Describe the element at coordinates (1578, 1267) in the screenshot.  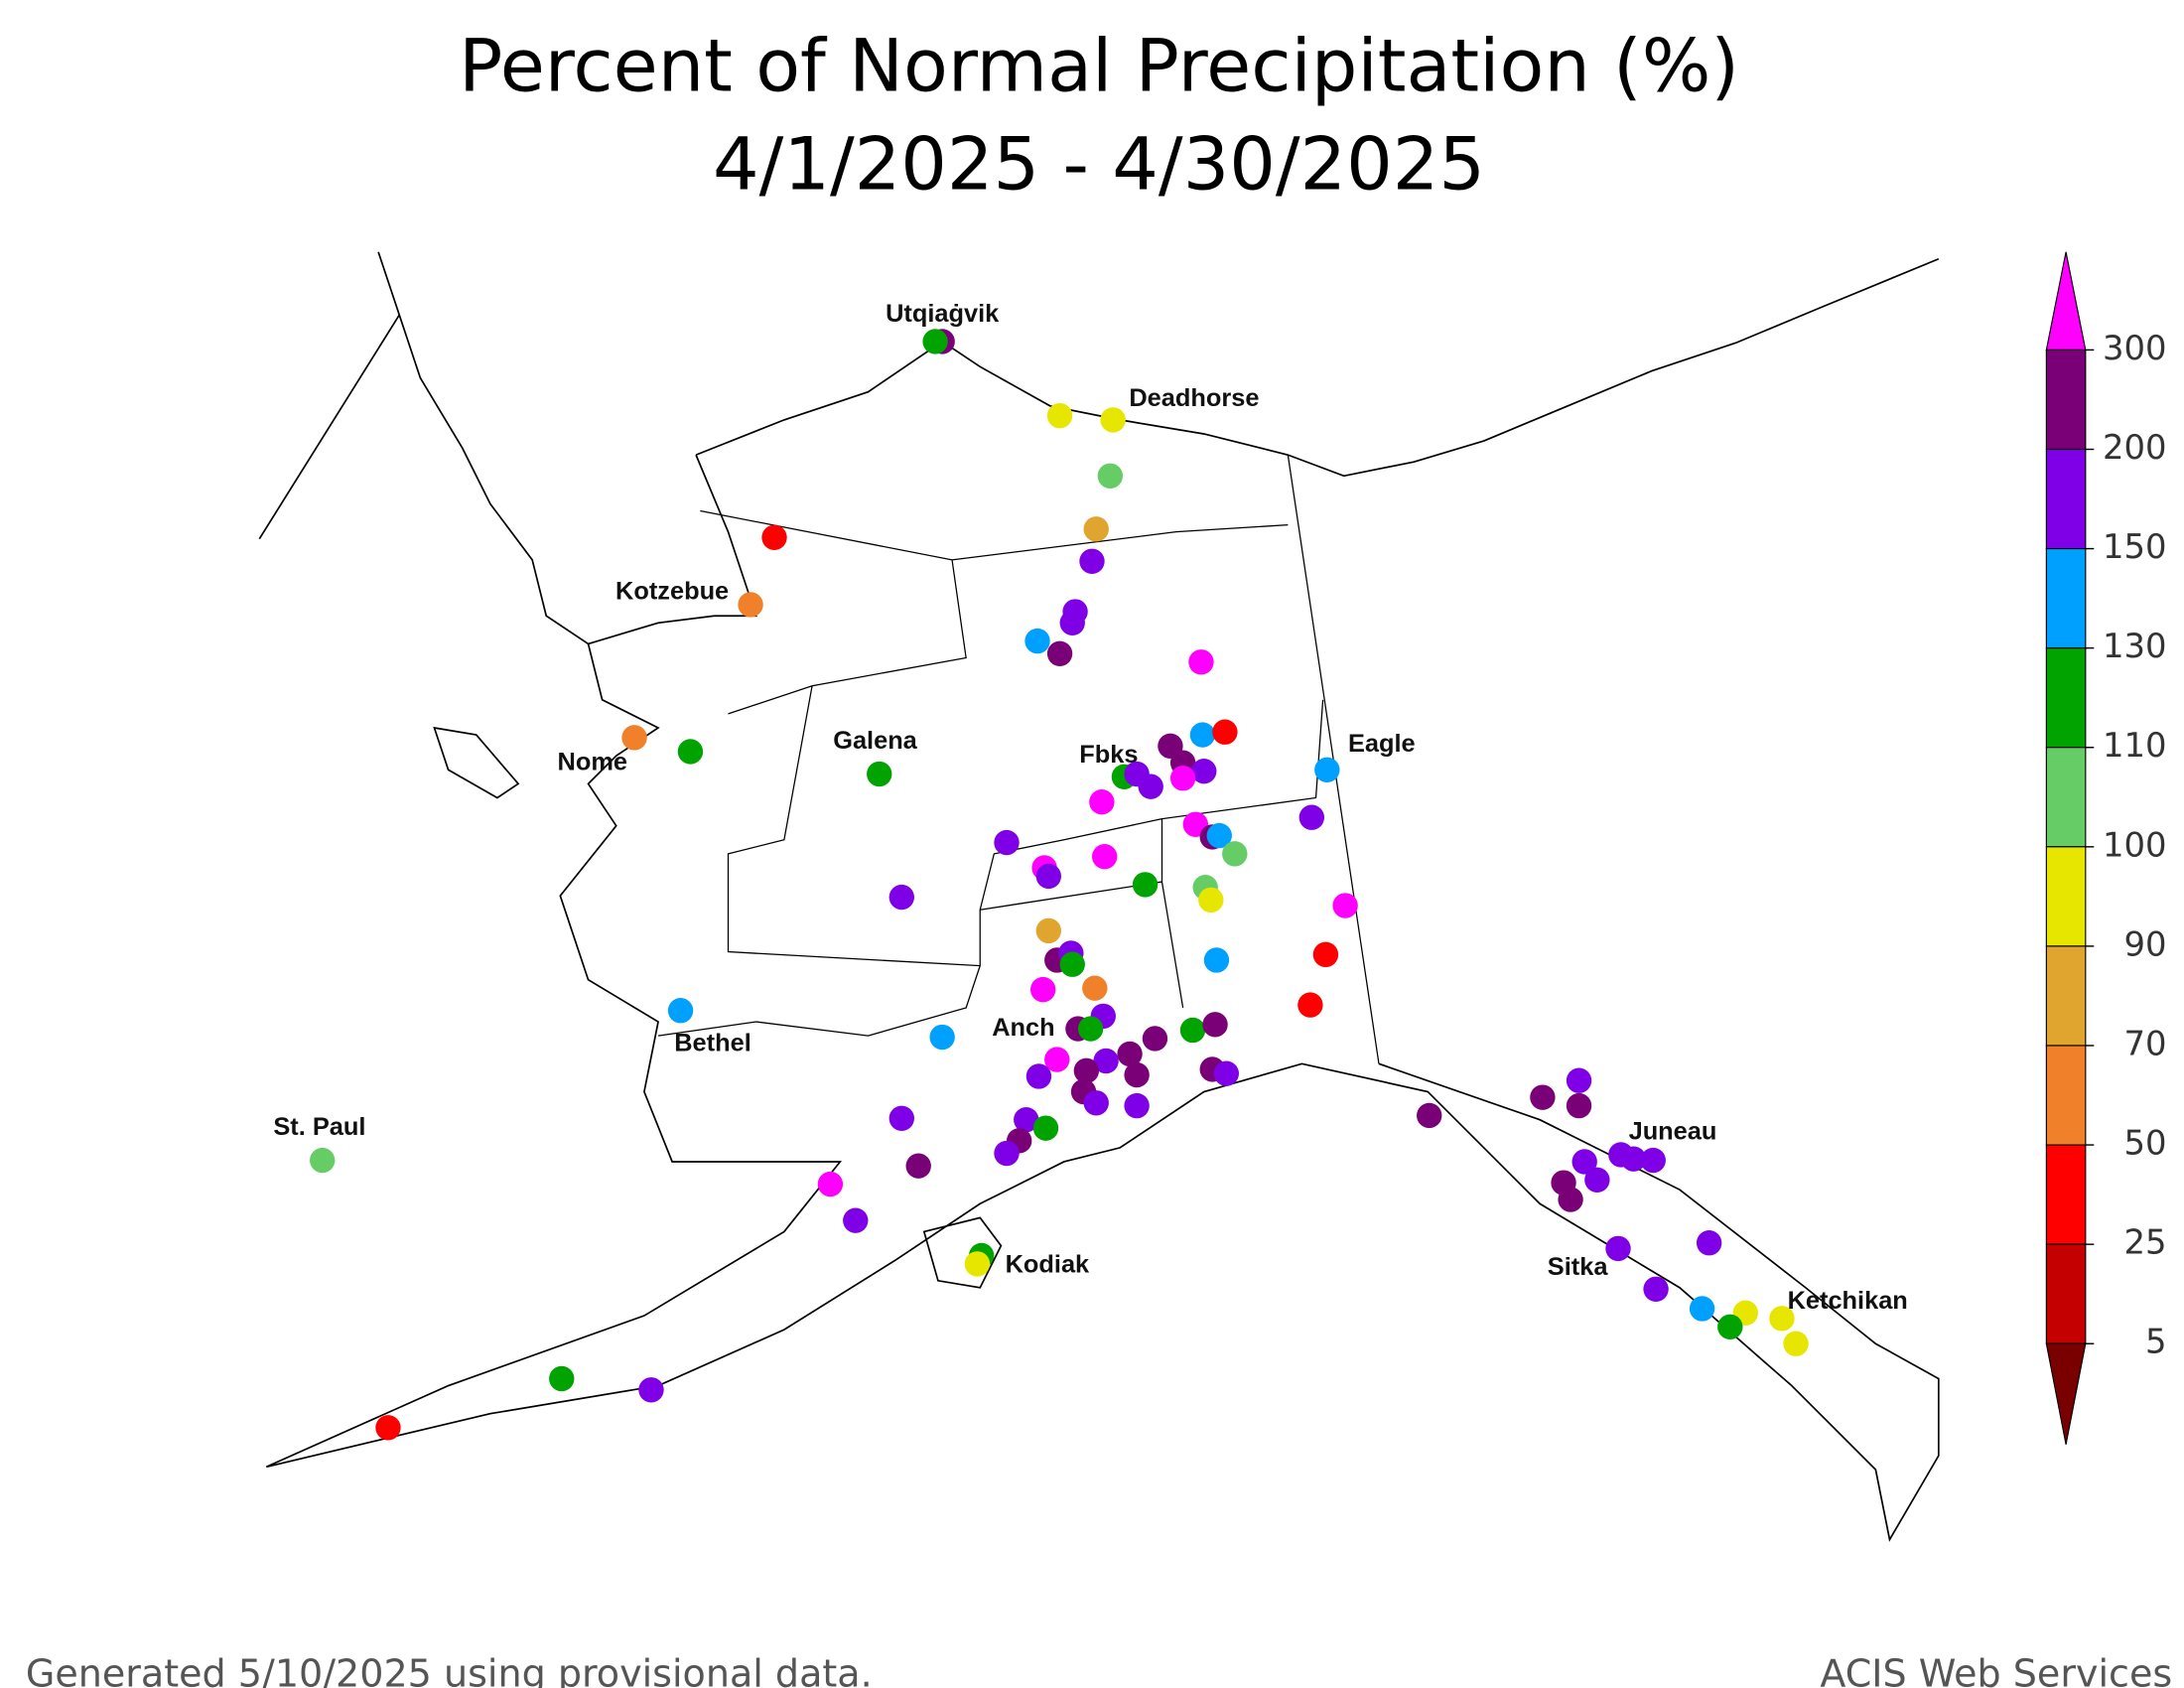
I see `place-label: Sitka` at that location.